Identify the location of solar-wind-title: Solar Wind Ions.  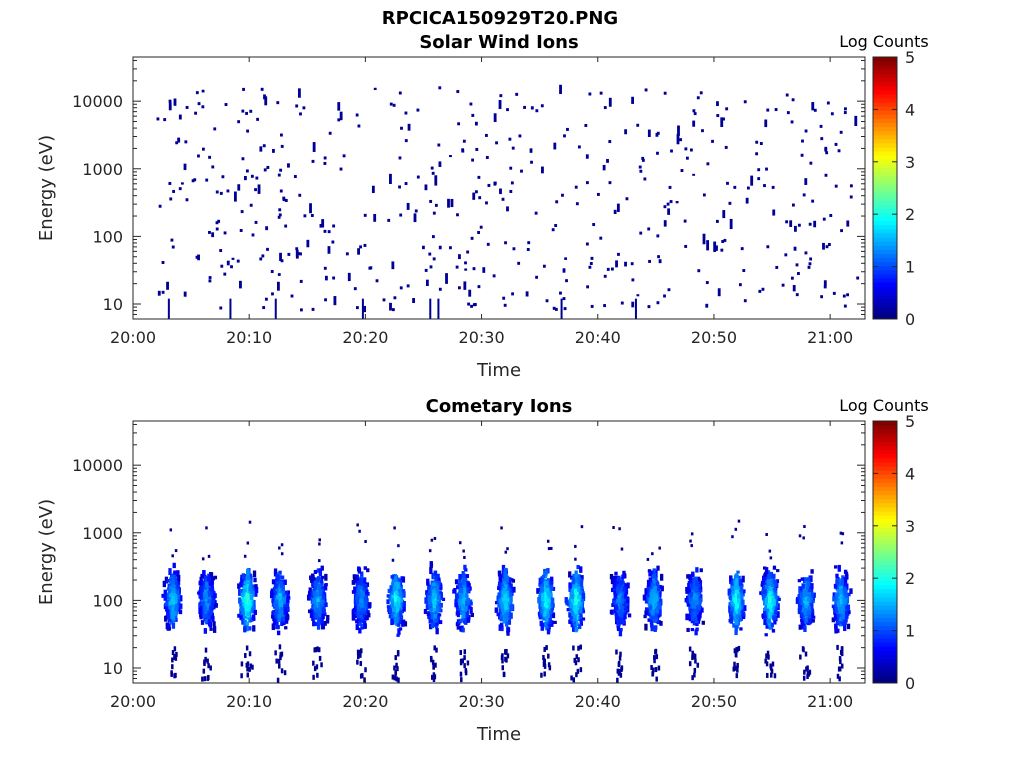
(498, 42).